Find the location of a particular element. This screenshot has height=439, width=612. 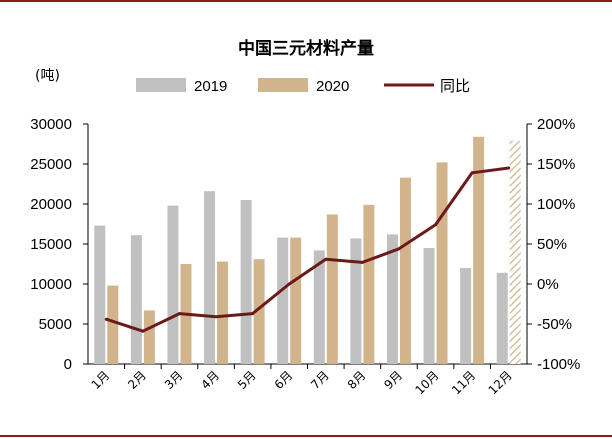

left-axis-ticks: 0 5000 10000 15000 20000 25000 30000 is located at coordinates (59, 244).